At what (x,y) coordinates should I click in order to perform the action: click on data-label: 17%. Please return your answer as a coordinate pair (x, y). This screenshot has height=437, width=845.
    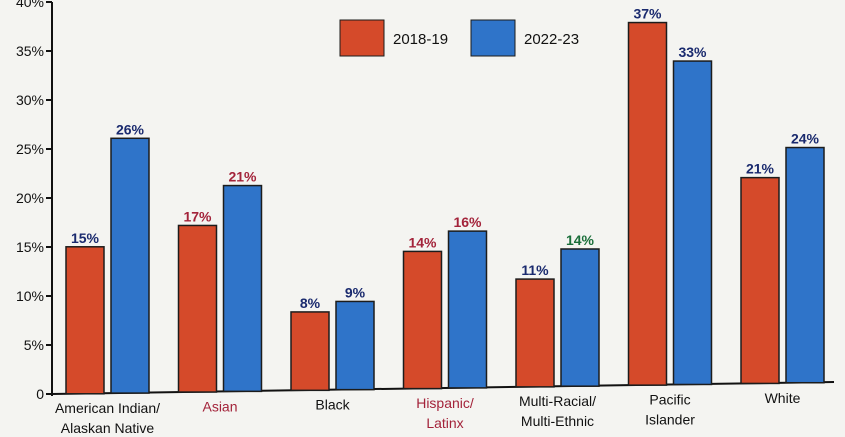
    Looking at the image, I should click on (197, 216).